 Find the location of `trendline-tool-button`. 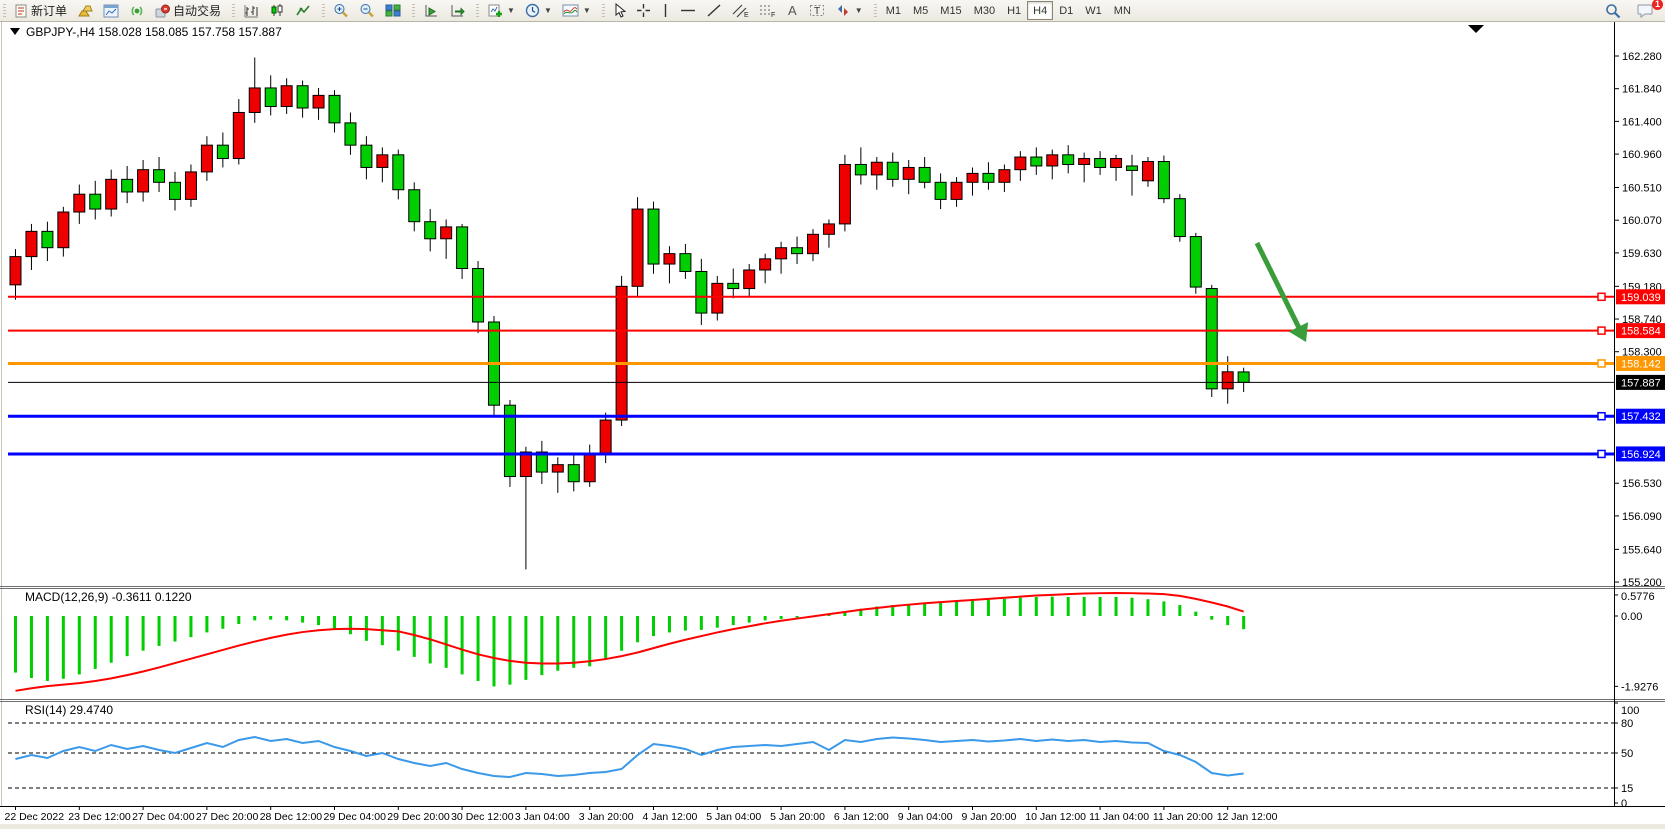

trendline-tool-button is located at coordinates (714, 10).